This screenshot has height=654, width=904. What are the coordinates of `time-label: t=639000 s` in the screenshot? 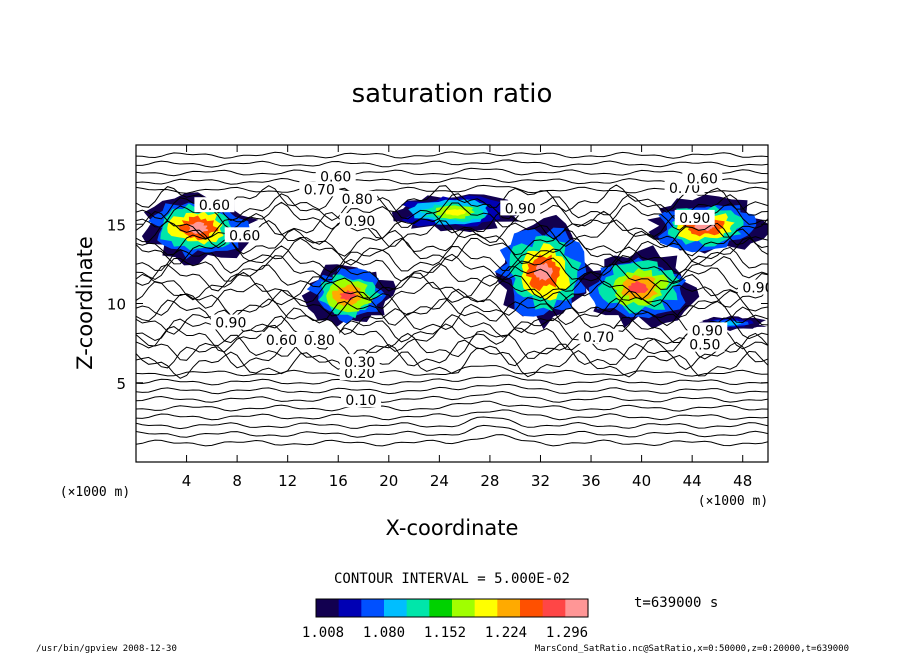 It's located at (676, 603).